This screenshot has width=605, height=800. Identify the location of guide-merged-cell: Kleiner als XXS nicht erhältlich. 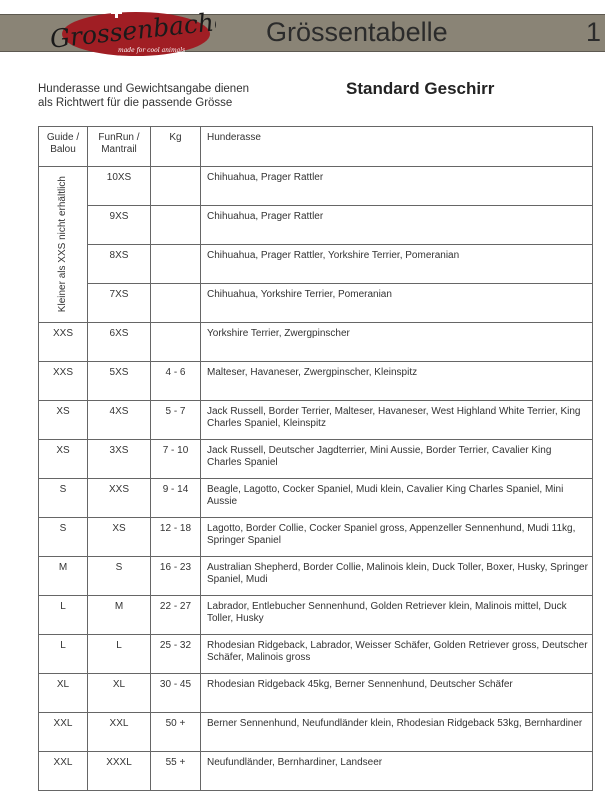
(63, 244).